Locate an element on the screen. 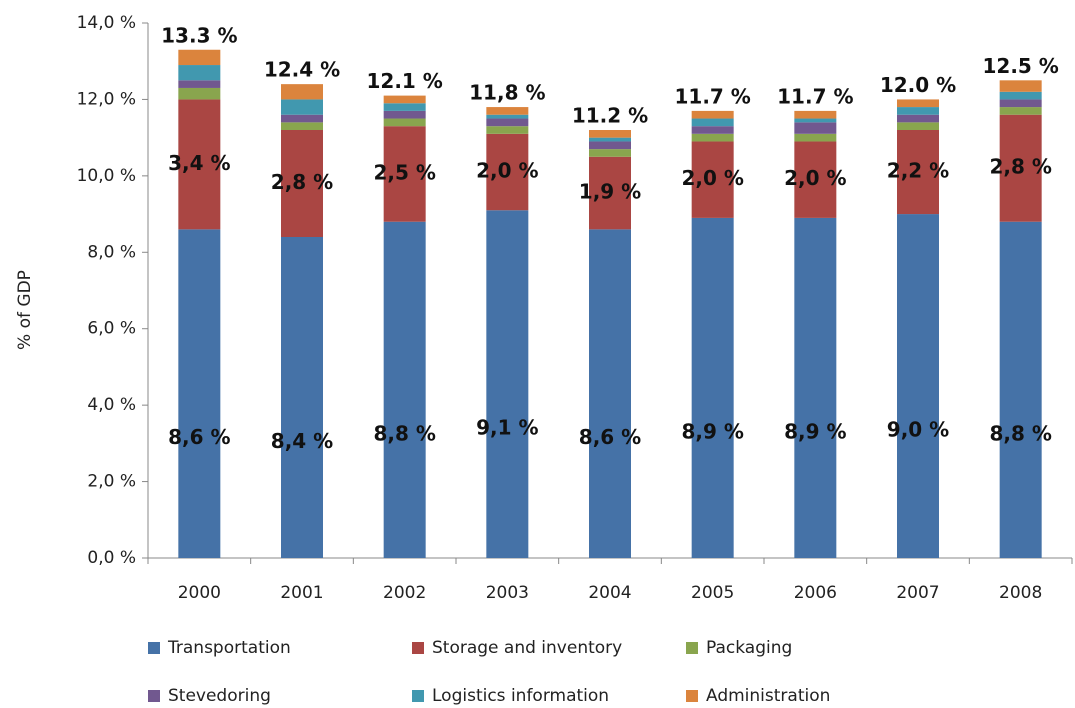 This screenshot has height=708, width=1075. y-tick-label: 2,0 % is located at coordinates (111, 482).